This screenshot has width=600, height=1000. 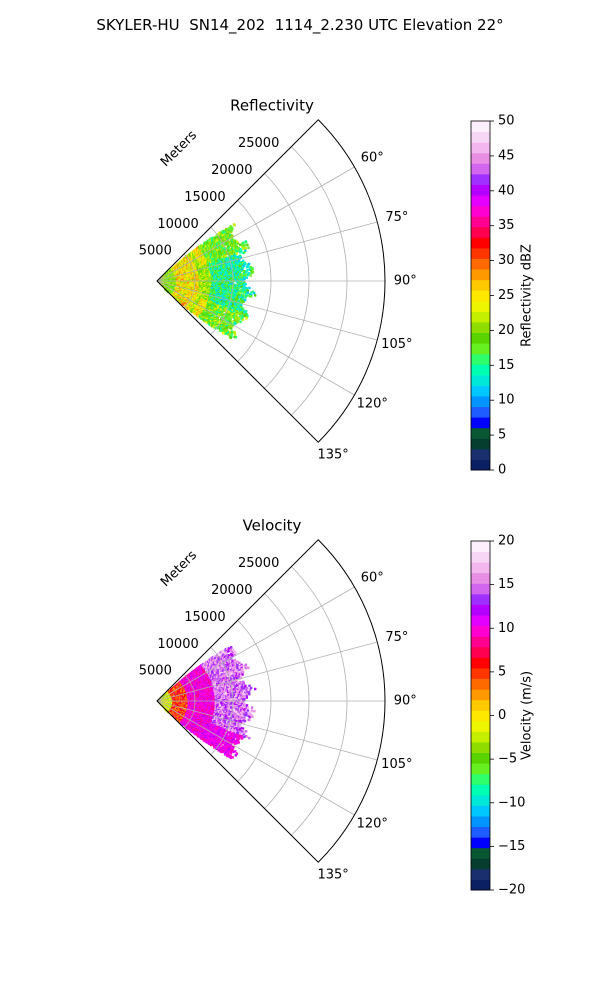 I want to click on colorbar-tick-label: 5, so click(x=502, y=435).